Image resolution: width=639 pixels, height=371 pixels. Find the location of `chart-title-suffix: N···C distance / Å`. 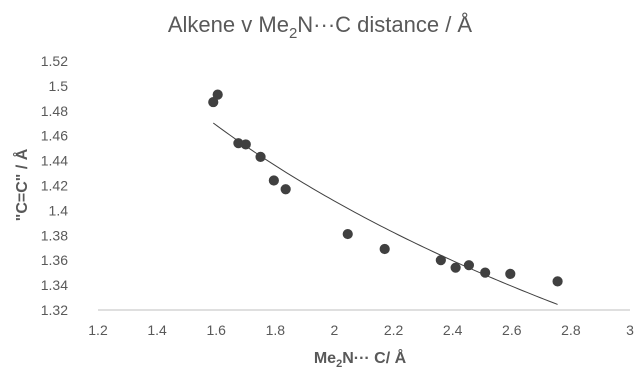

chart-title-suffix: N···C distance / Å is located at coordinates (384, 24).